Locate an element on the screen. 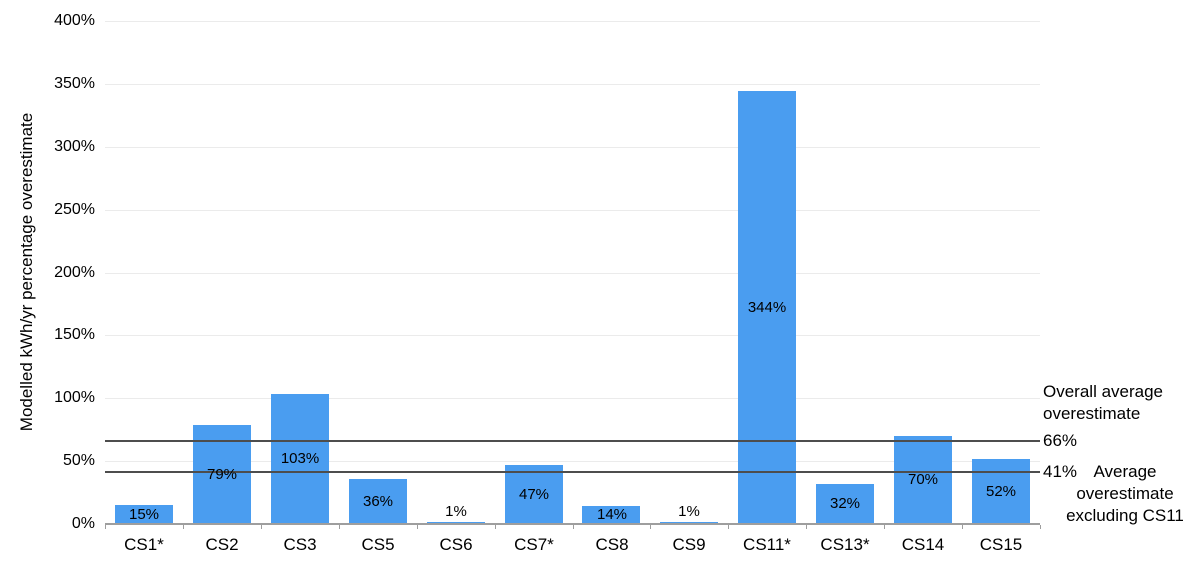  bar-value-label: 32% is located at coordinates (845, 503).